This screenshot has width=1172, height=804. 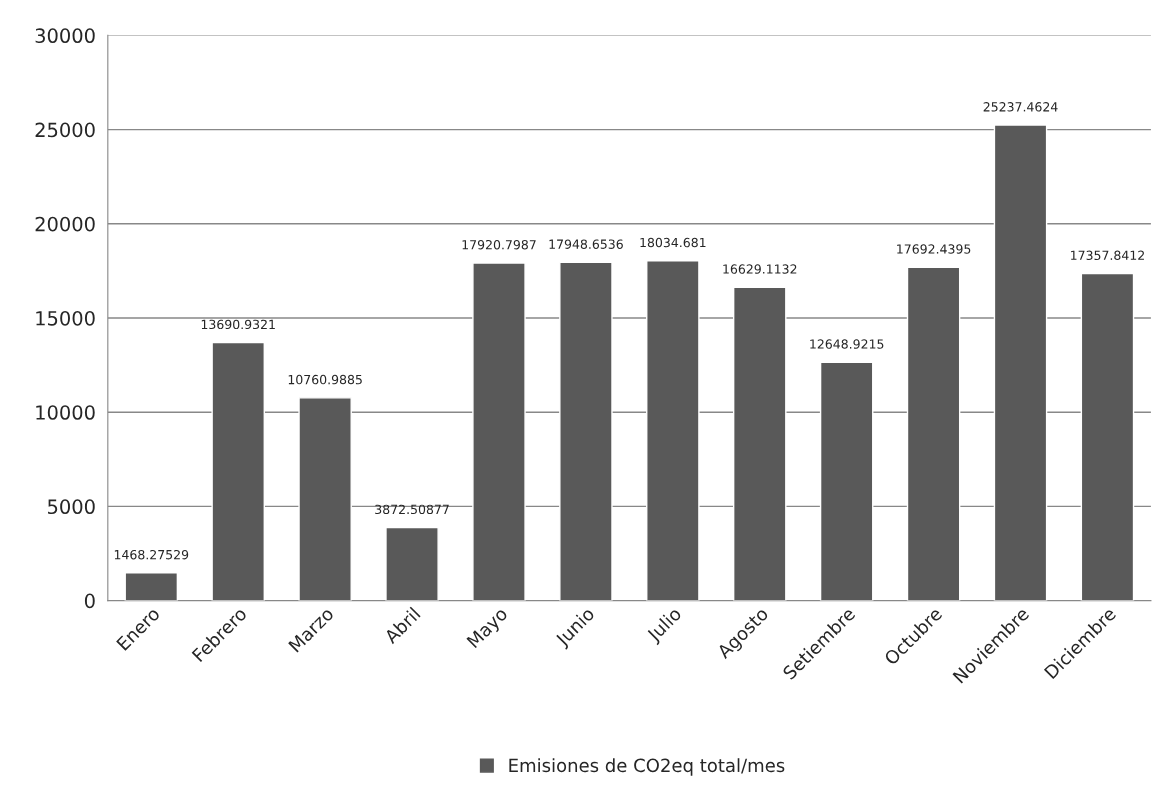 What do you see at coordinates (65, 36) in the screenshot?
I see `y-tick-label: 30000` at bounding box center [65, 36].